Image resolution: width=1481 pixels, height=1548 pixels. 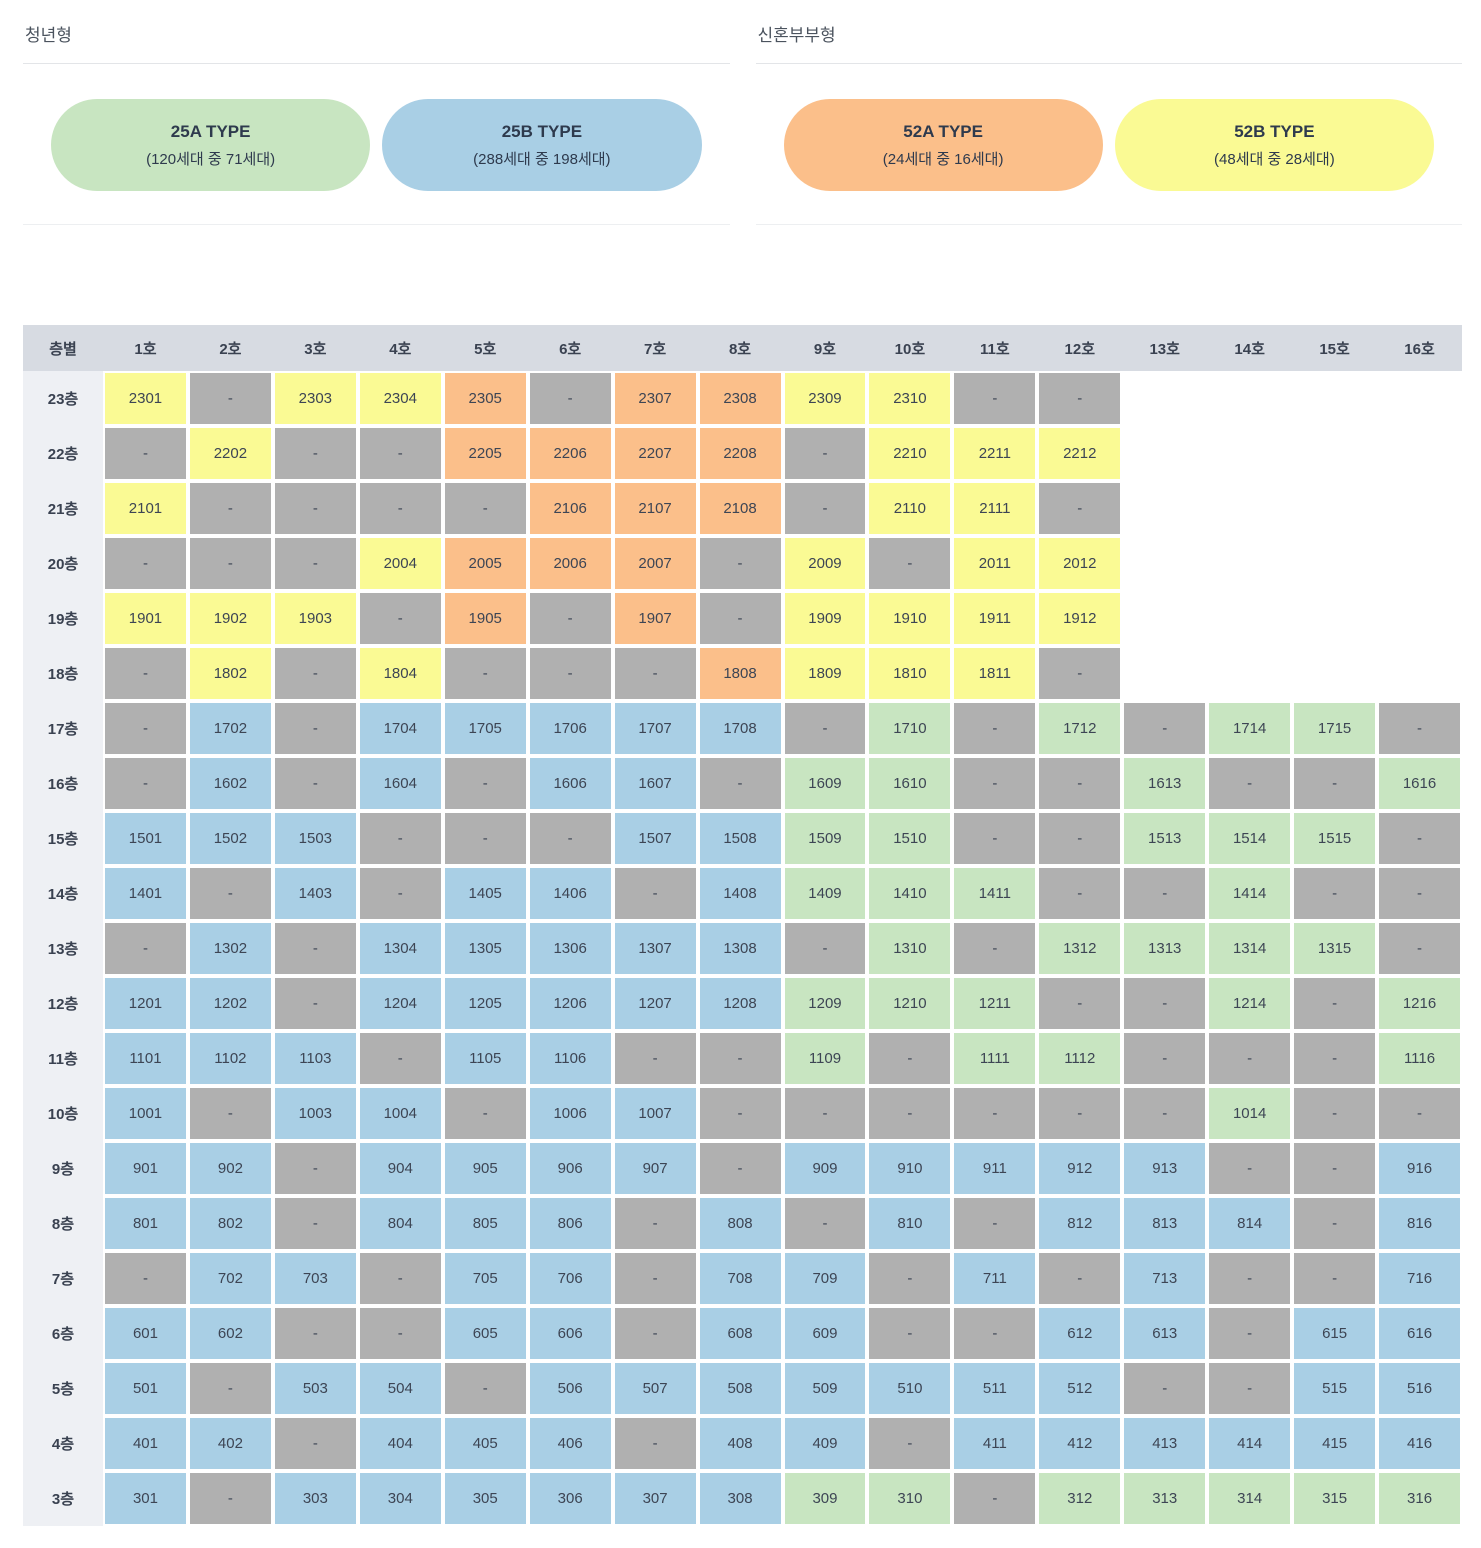 What do you see at coordinates (570, 728) in the screenshot?
I see `unit-cell: 1706` at bounding box center [570, 728].